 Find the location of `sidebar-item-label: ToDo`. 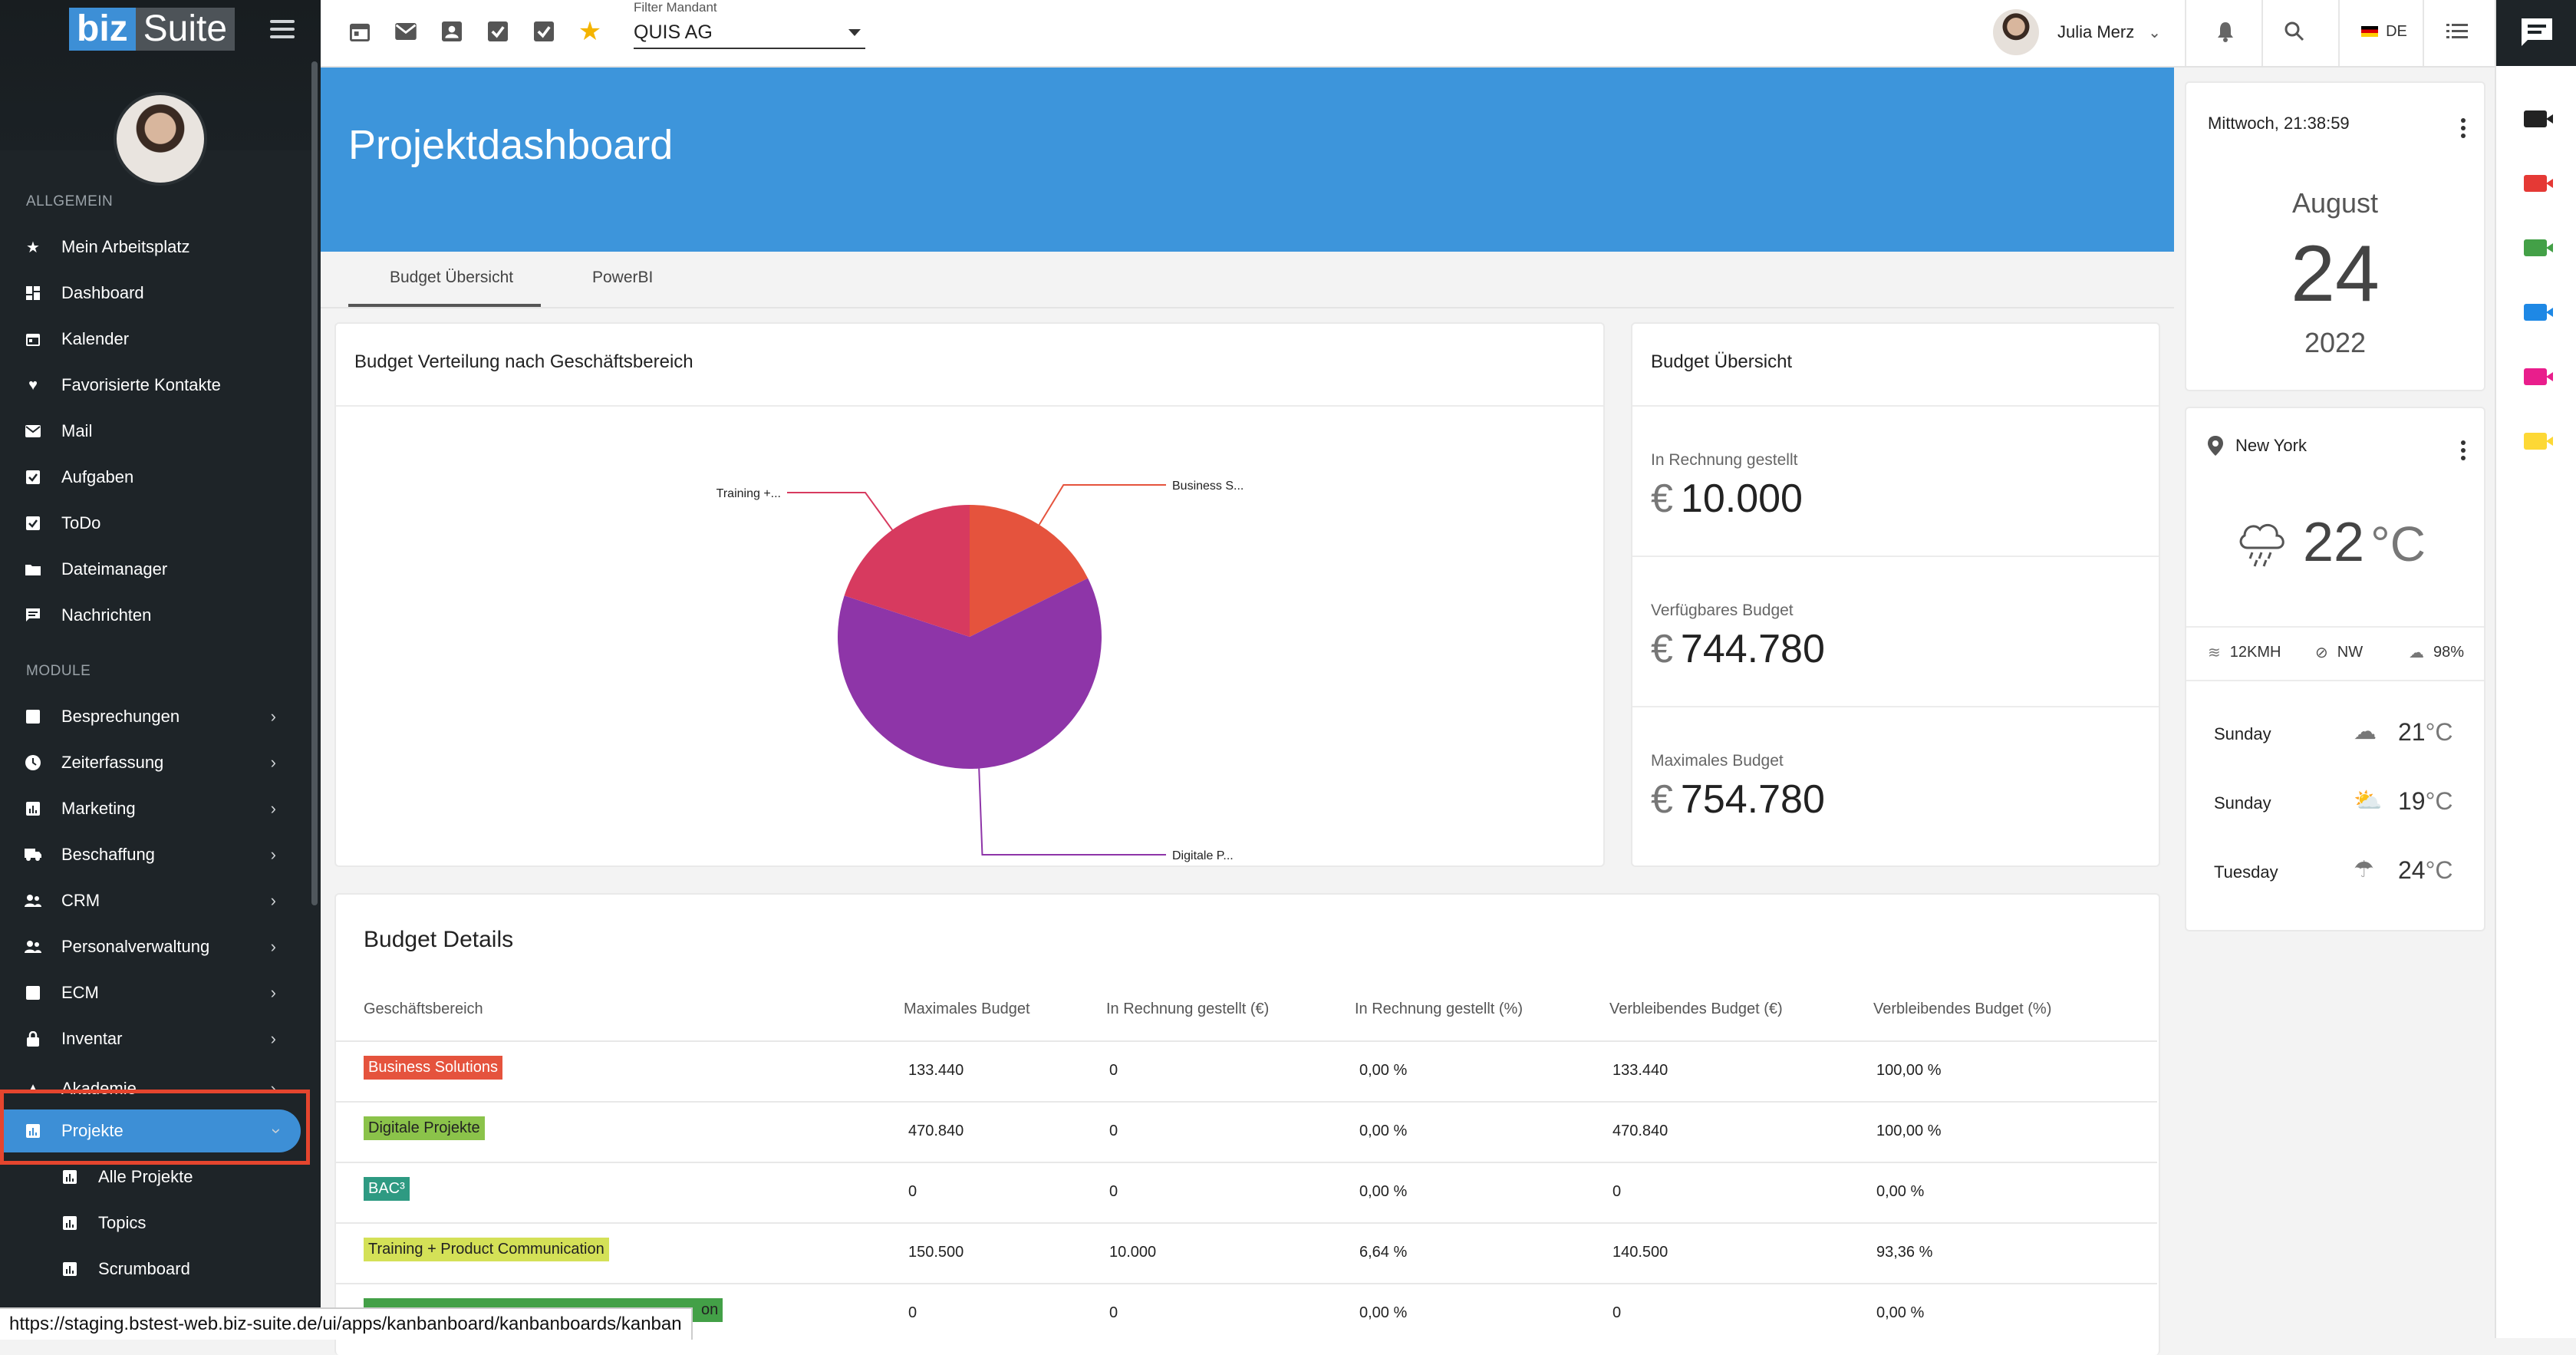

sidebar-item-label: ToDo is located at coordinates (81, 522).